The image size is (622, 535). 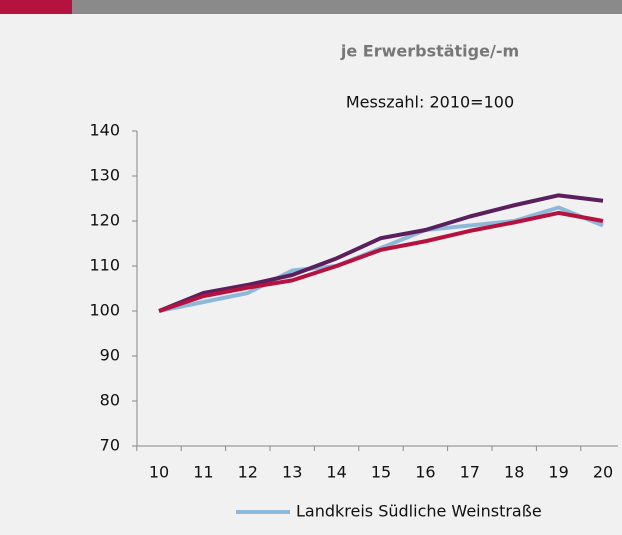 I want to click on series-line, so click(x=381, y=261).